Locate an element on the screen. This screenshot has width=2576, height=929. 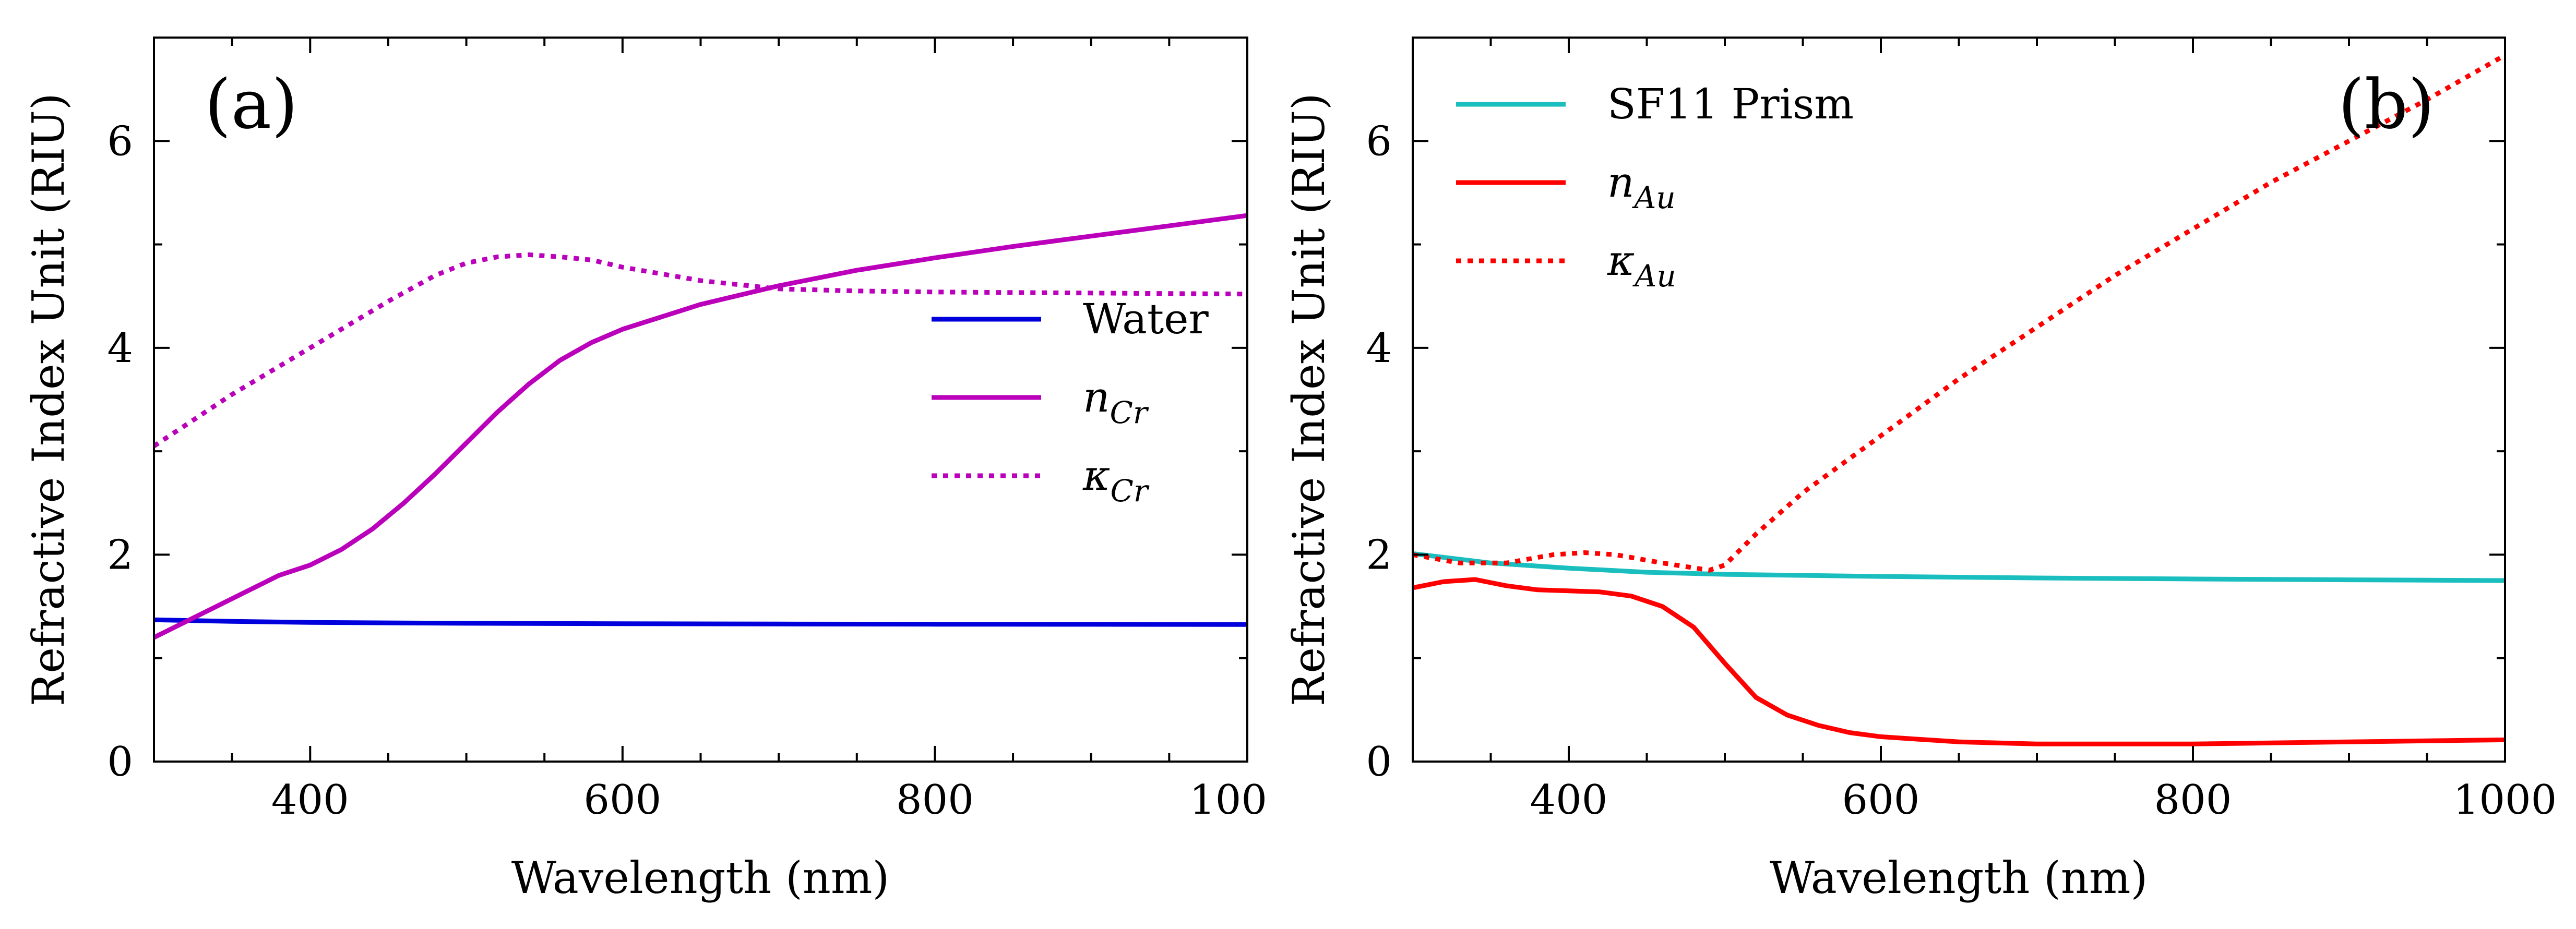
panel-b-y-tick-label: 0 is located at coordinates (1379, 762).